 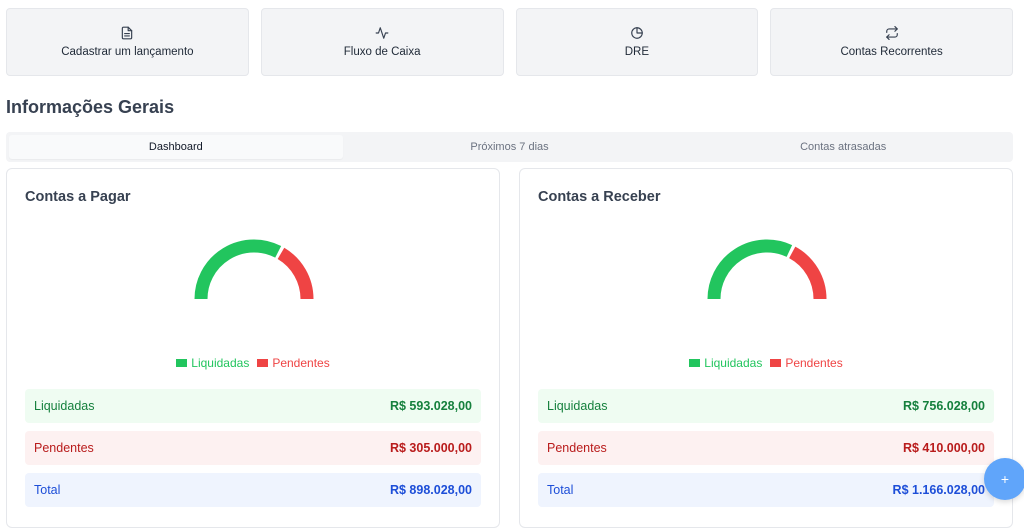 What do you see at coordinates (766, 490) in the screenshot?
I see `summary-row-total: Total R$ 1.166.028,00` at bounding box center [766, 490].